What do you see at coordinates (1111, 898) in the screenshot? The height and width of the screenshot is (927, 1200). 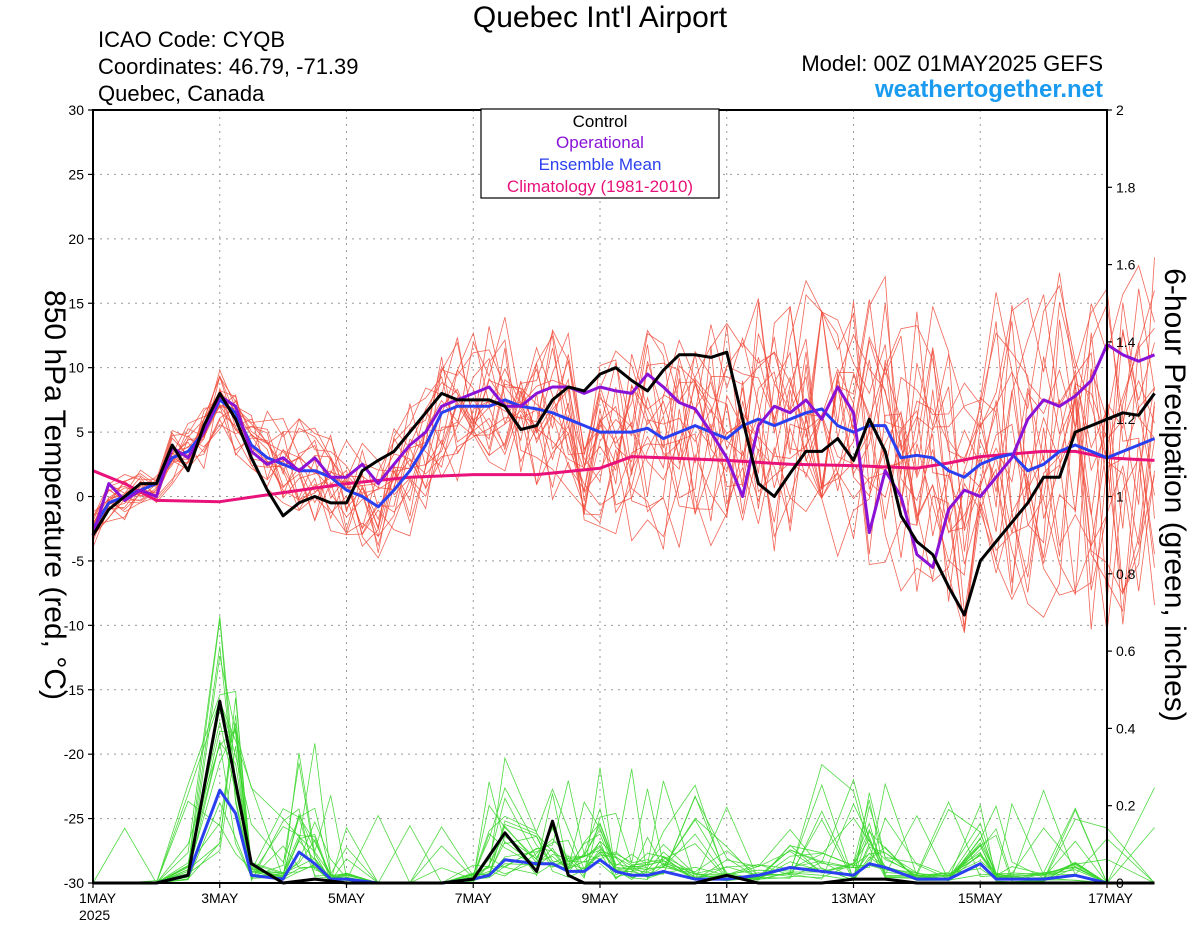 I see `x-tick-label: 17MAY` at bounding box center [1111, 898].